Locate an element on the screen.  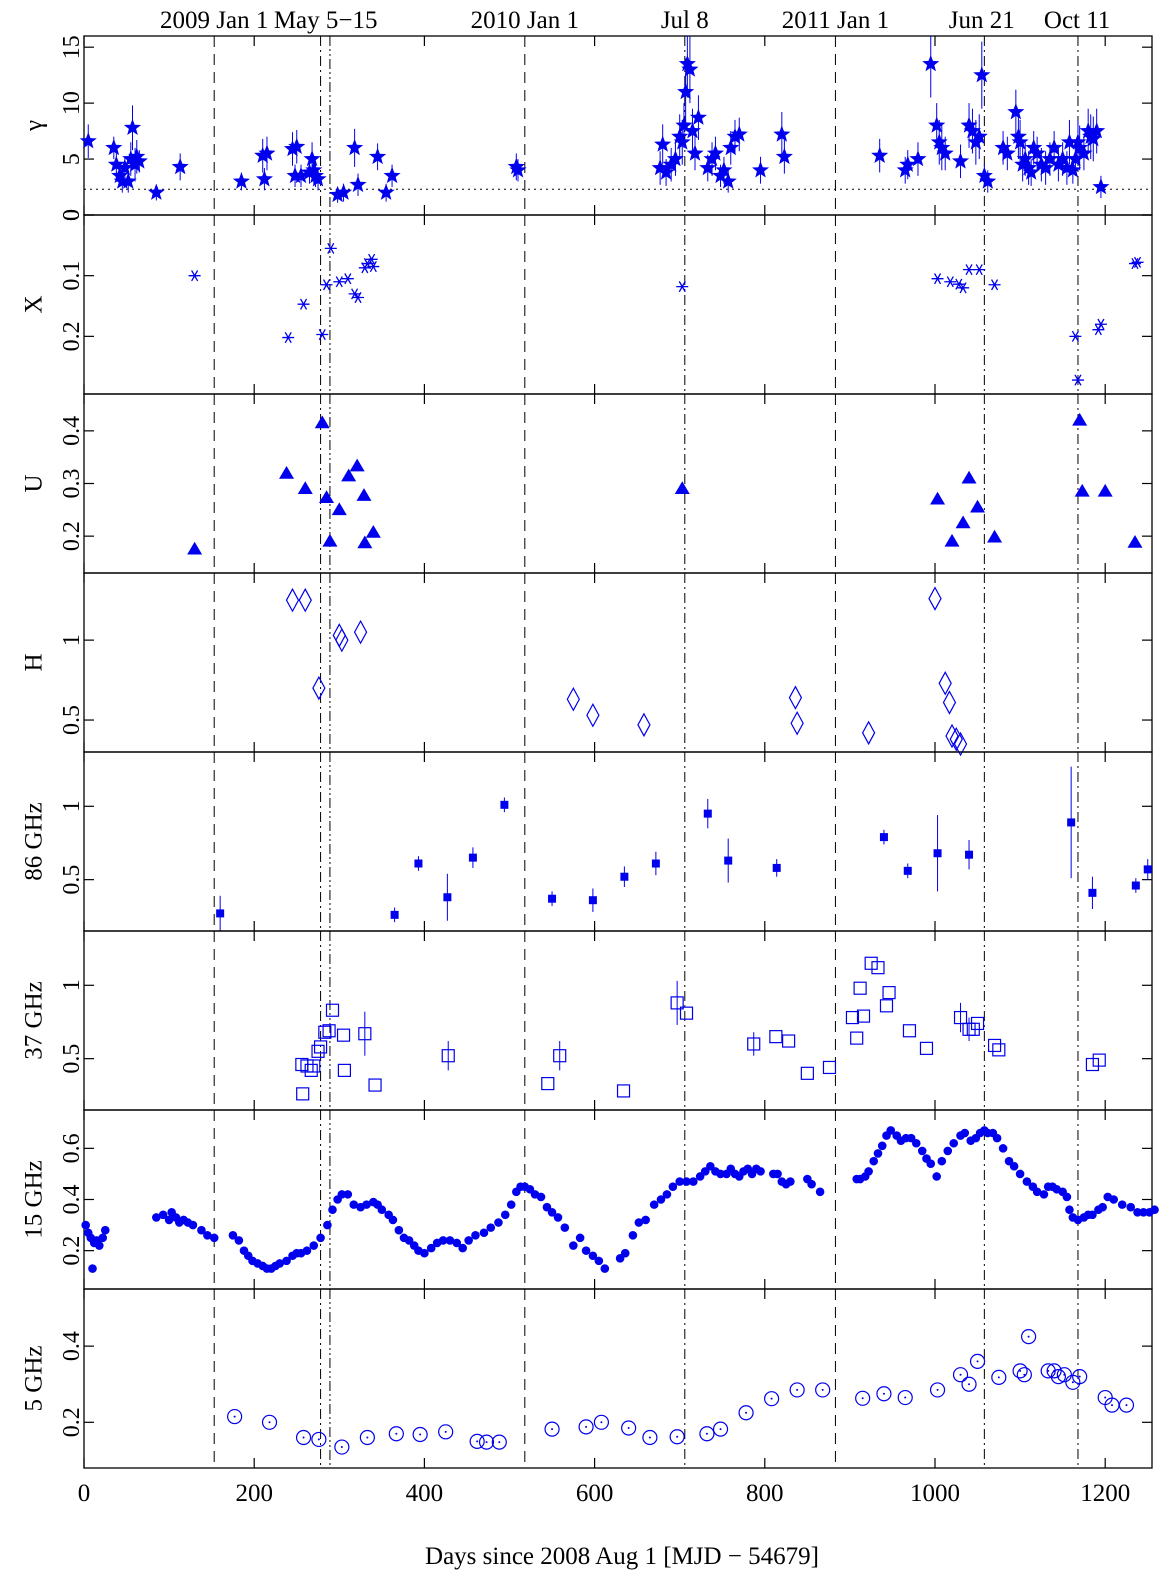
y-tick-label: 0.5 is located at coordinates (72, 720).